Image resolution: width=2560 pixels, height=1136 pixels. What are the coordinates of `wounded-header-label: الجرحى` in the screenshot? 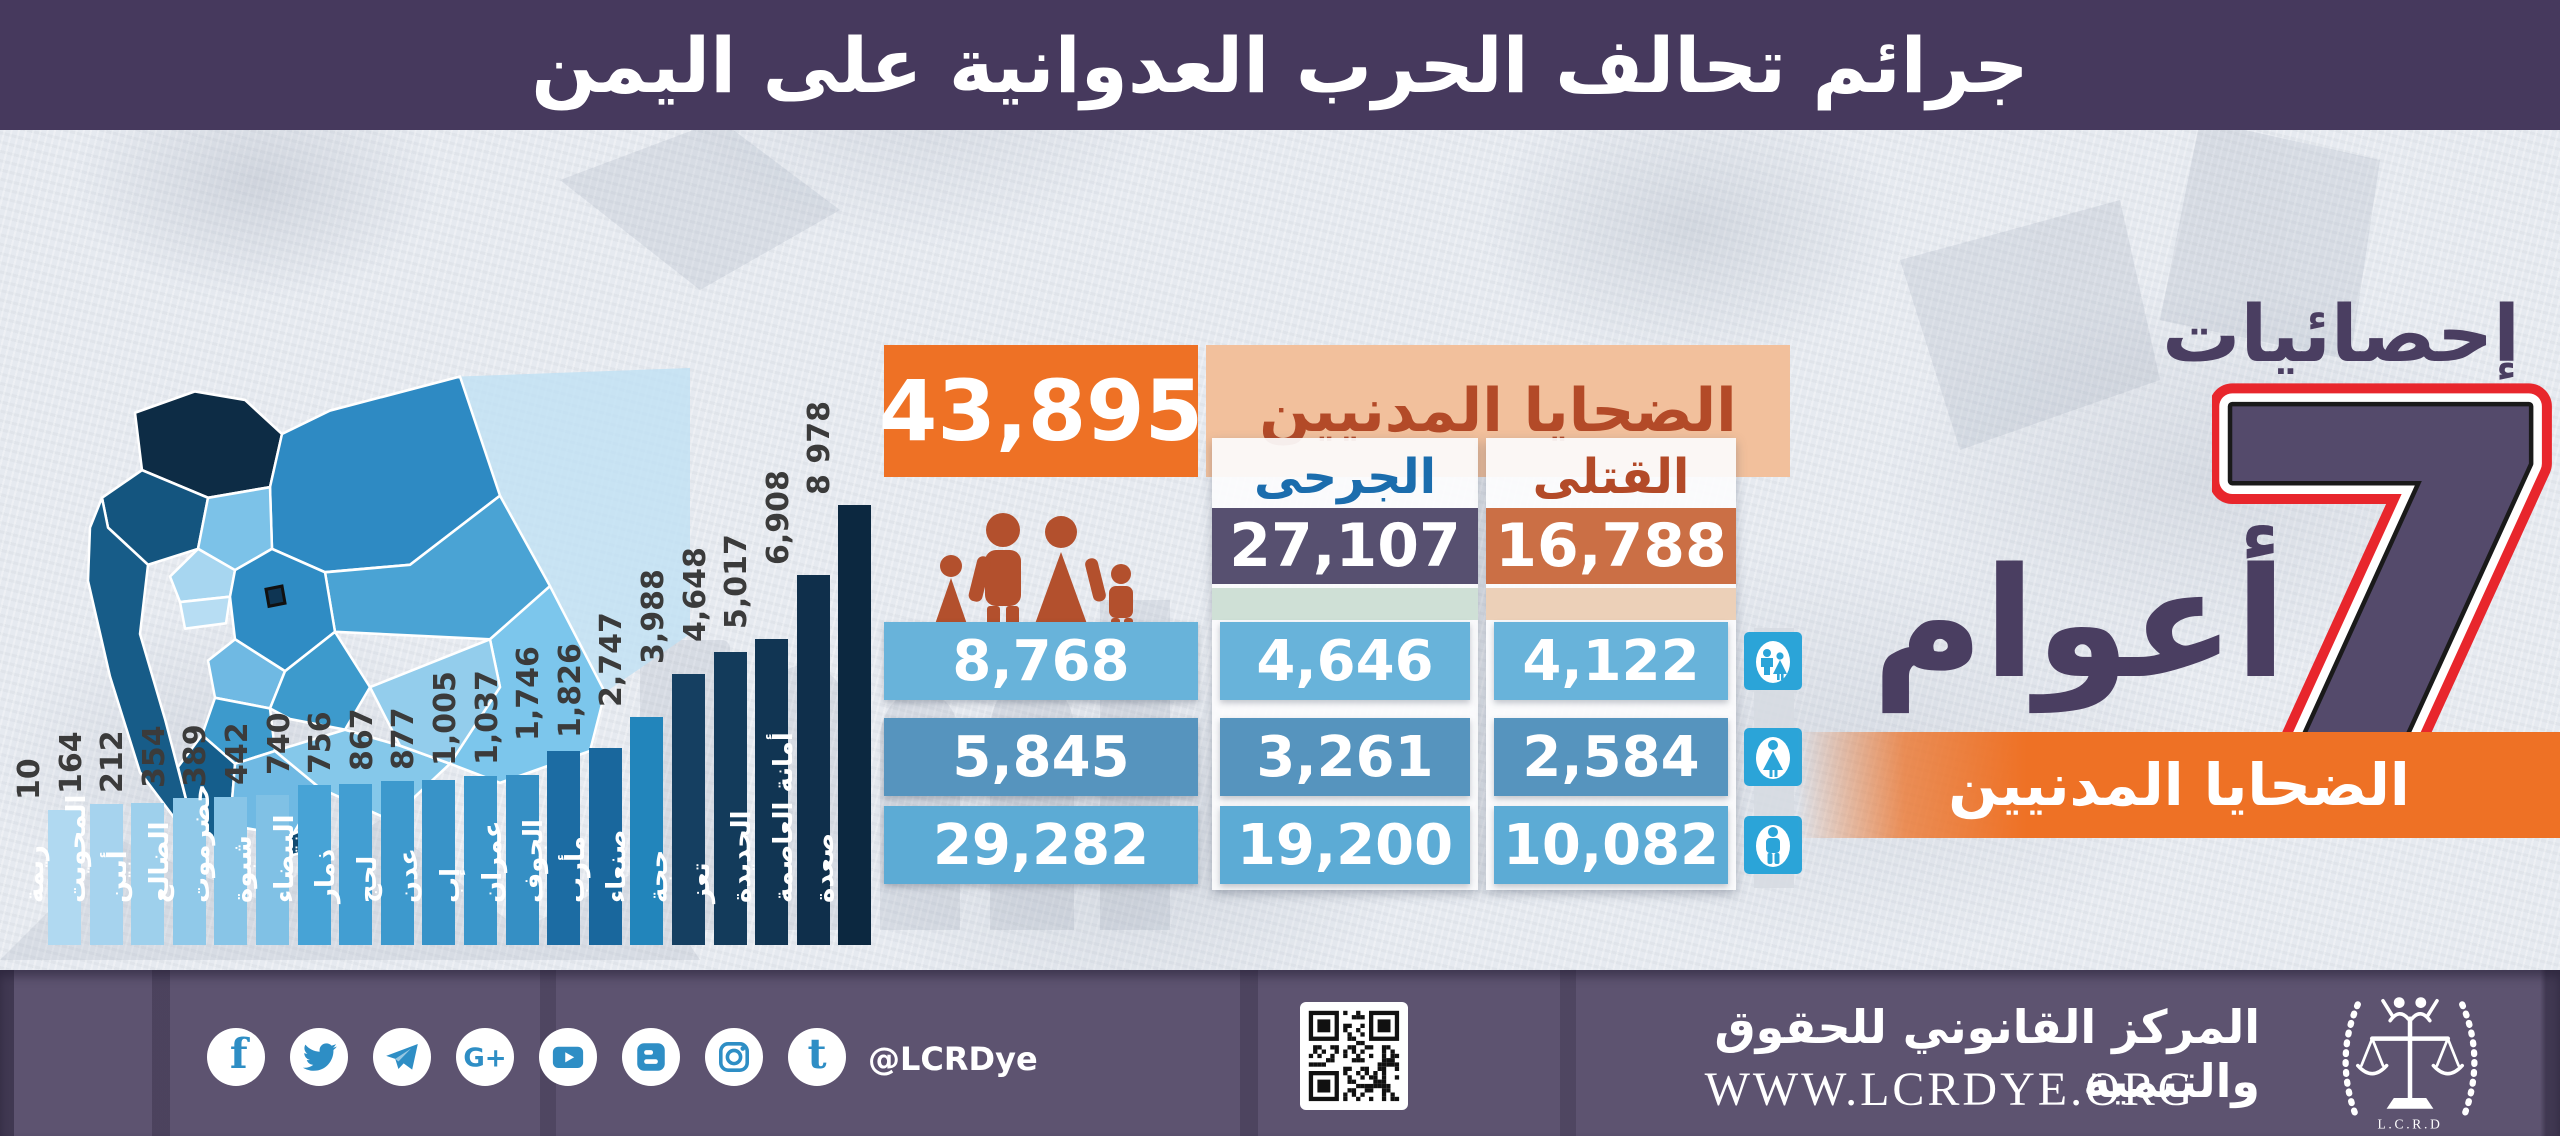 It's located at (1345, 477).